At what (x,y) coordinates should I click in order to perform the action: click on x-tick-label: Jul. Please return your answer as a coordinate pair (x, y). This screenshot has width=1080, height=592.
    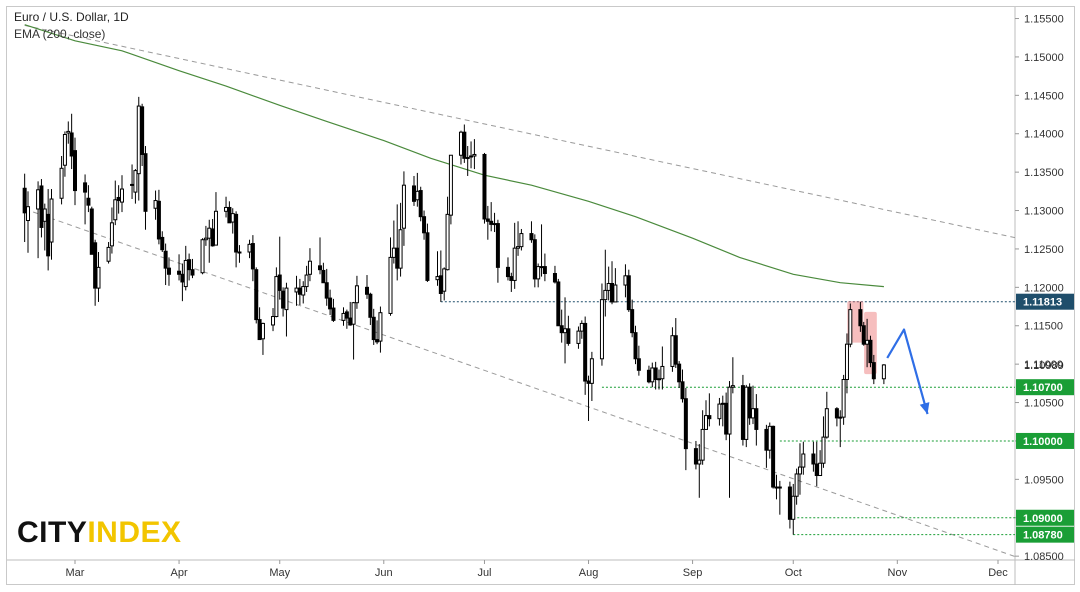
    Looking at the image, I should click on (484, 573).